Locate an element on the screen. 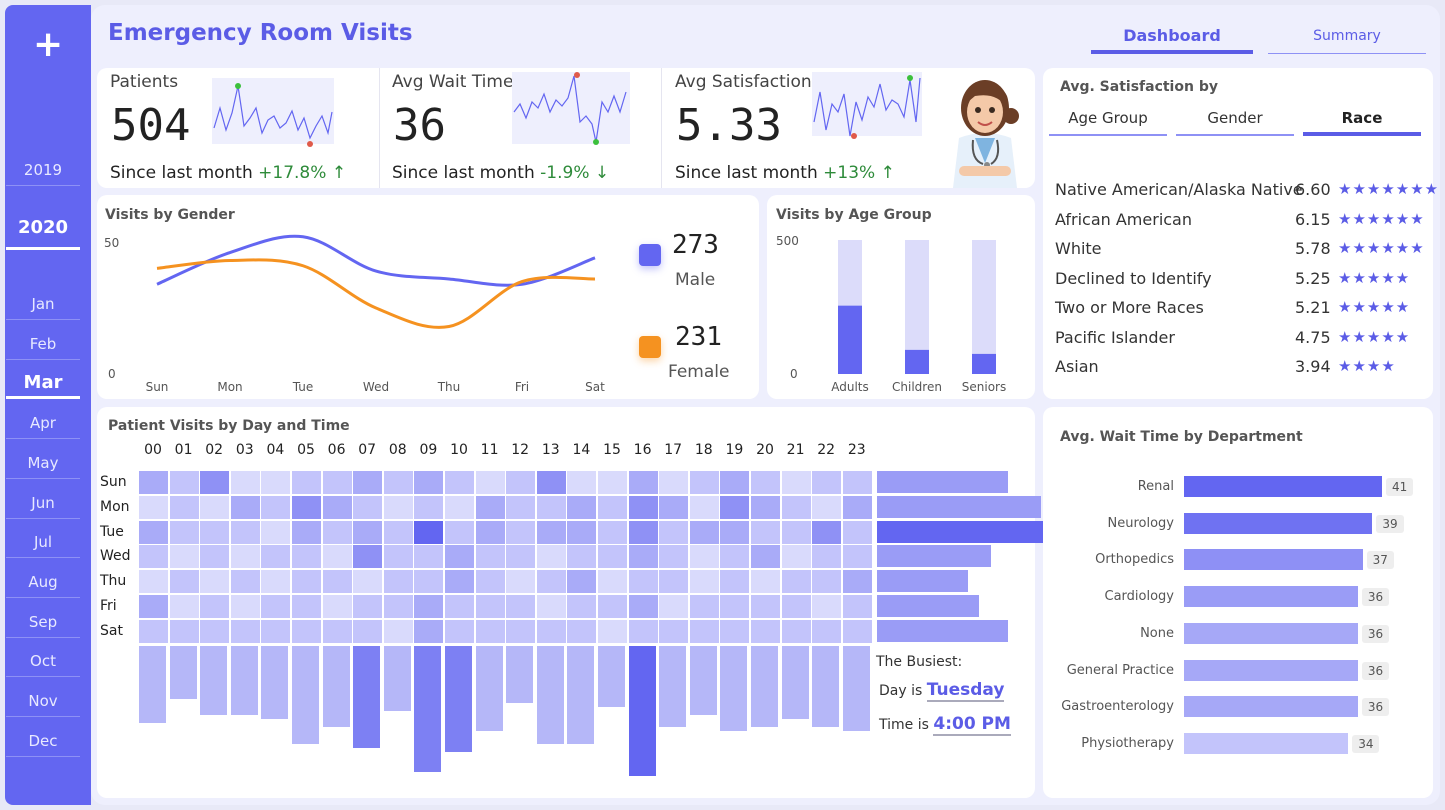  month-feb: Feb is located at coordinates (43, 345).